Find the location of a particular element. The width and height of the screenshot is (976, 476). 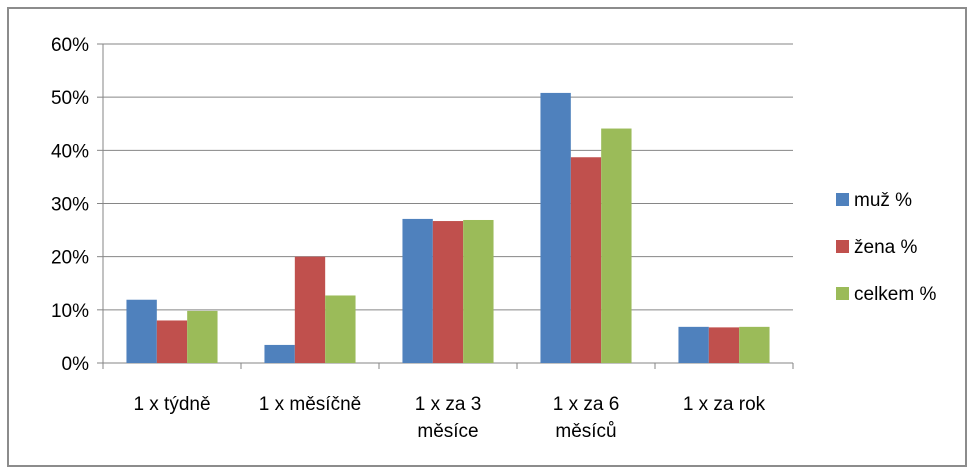

y-tick-label: 30% is located at coordinates (70, 205).